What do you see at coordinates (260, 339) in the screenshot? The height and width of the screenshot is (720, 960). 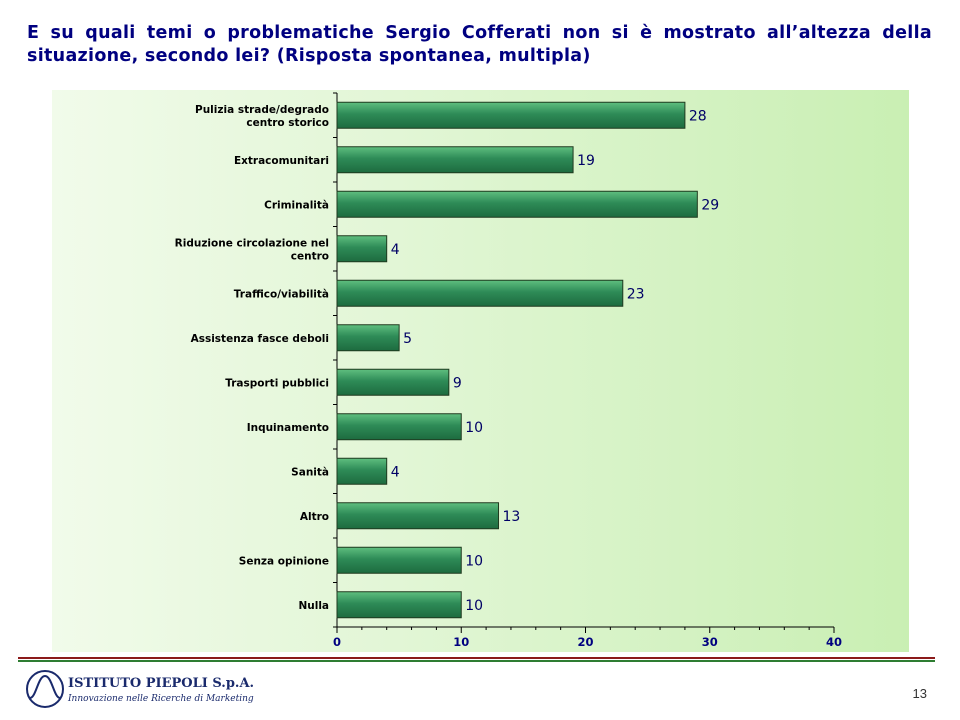 I see `category-label: Assistenza fasce deboli` at bounding box center [260, 339].